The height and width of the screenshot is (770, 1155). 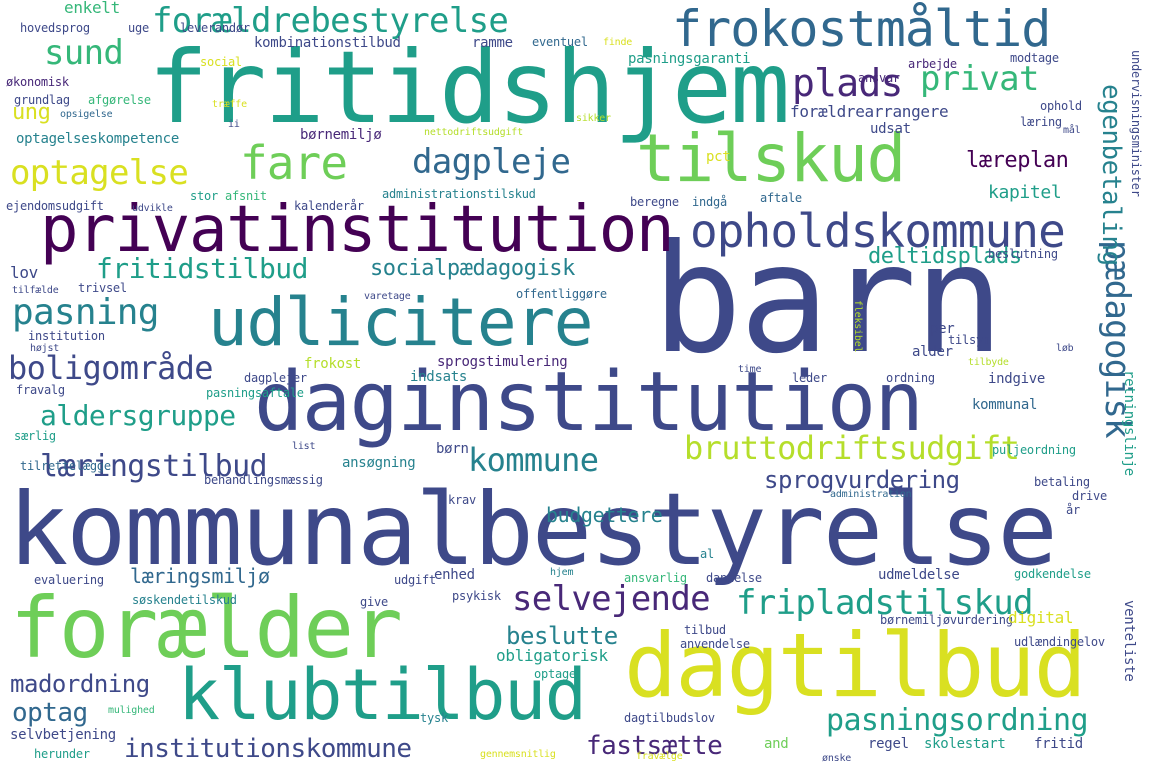 I want to click on word: ejendomsudgift, so click(x=55, y=206).